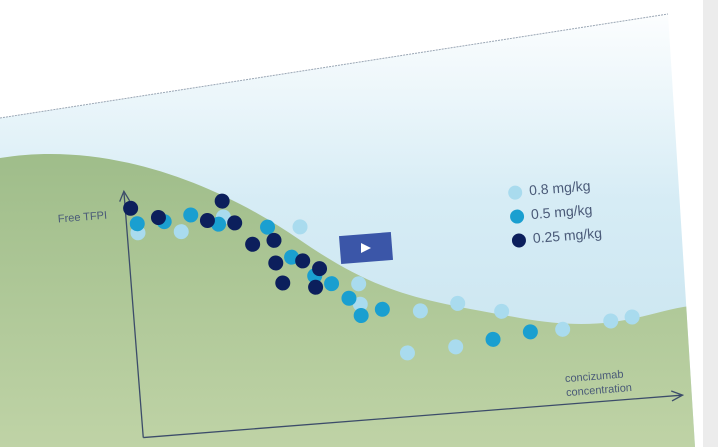  I want to click on x-axis, so click(414, 414).